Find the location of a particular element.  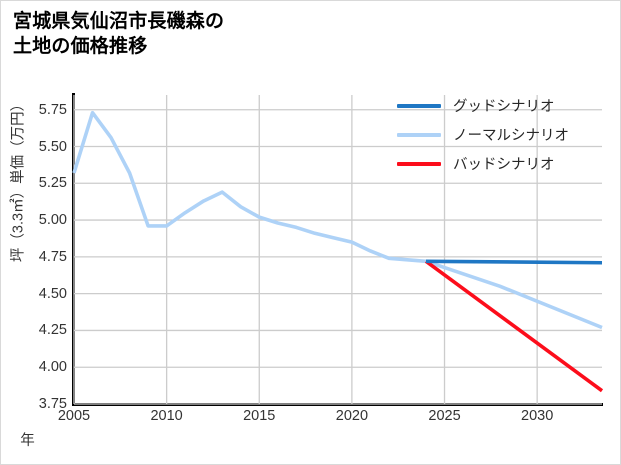

legend-item: グッドシナリオ is located at coordinates (500, 105).